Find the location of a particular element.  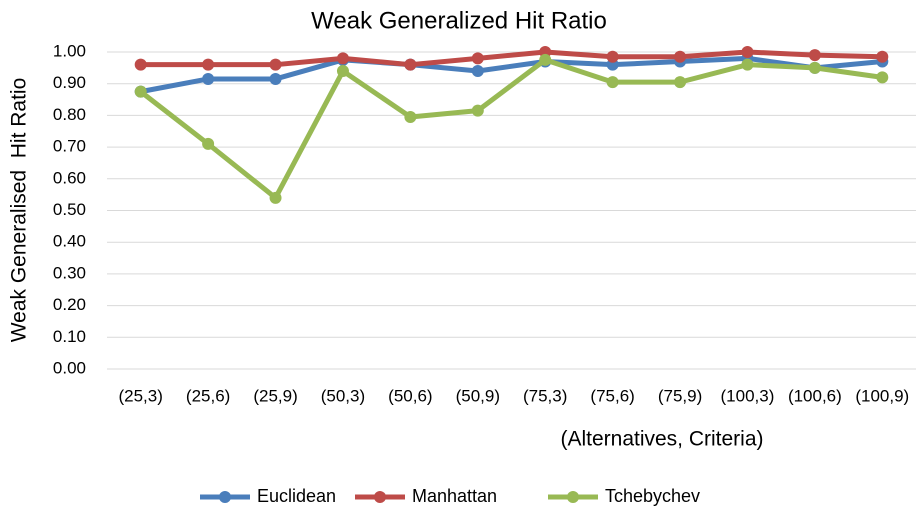

x-tick-label: (75,3) is located at coordinates (545, 395).